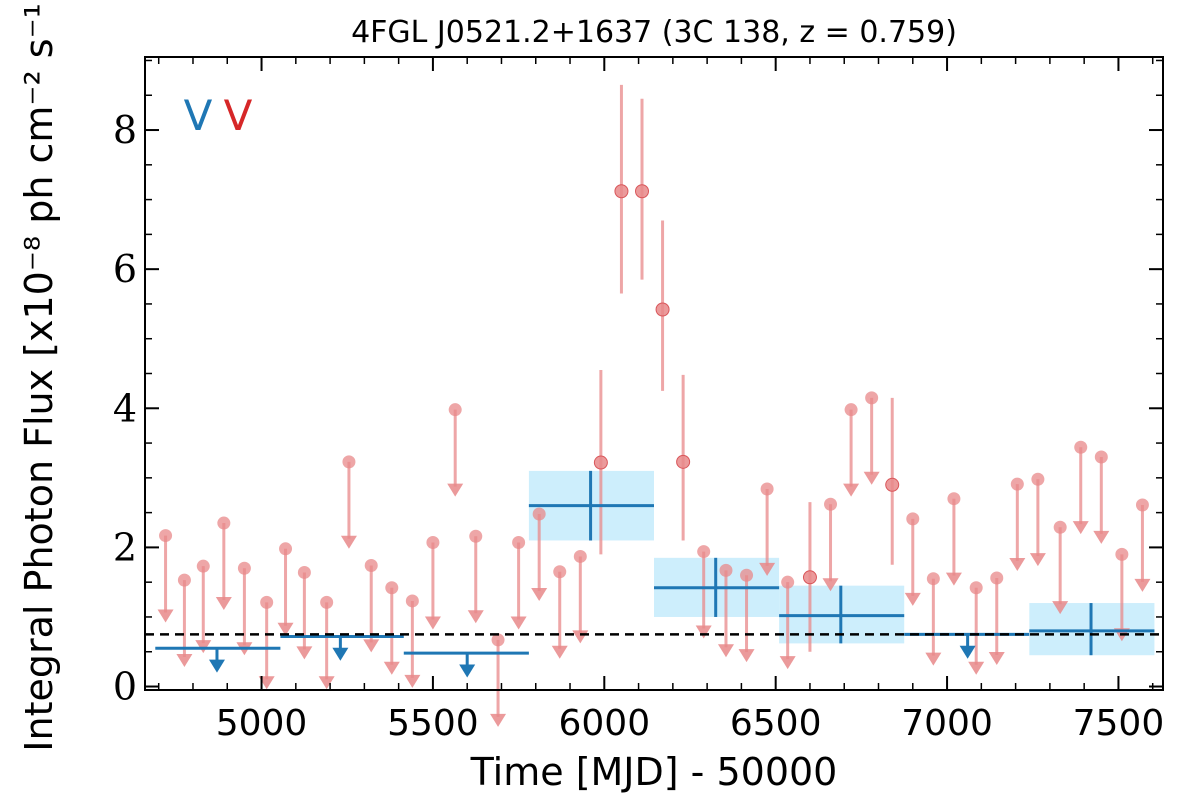  Describe the element at coordinates (262, 723) in the screenshot. I see `x-tick-label: 5000` at that location.